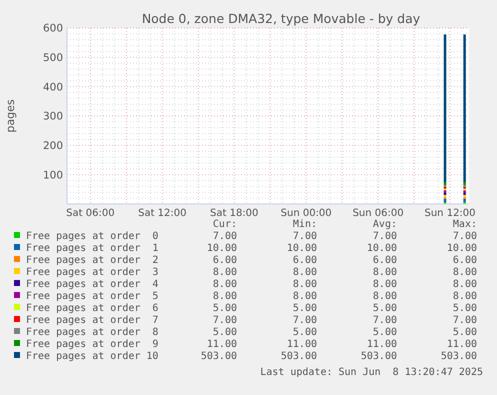 The image size is (497, 395). I want to click on legend-label: Free pages at order 1, so click(92, 248).